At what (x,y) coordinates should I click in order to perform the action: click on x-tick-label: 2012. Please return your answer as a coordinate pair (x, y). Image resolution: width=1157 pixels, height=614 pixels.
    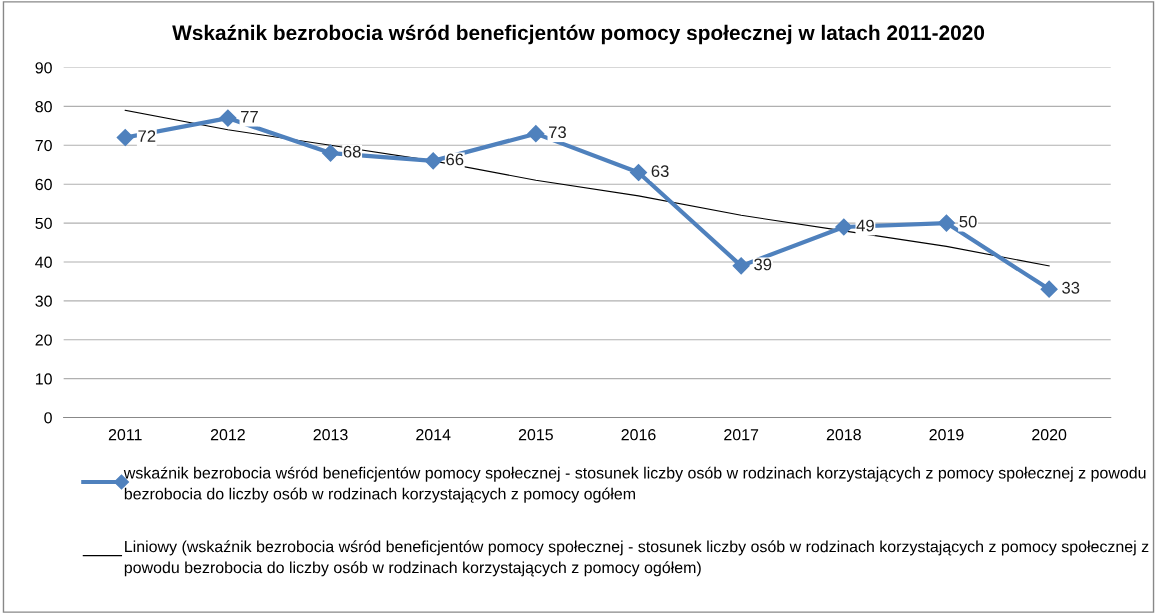
    Looking at the image, I should click on (227, 435).